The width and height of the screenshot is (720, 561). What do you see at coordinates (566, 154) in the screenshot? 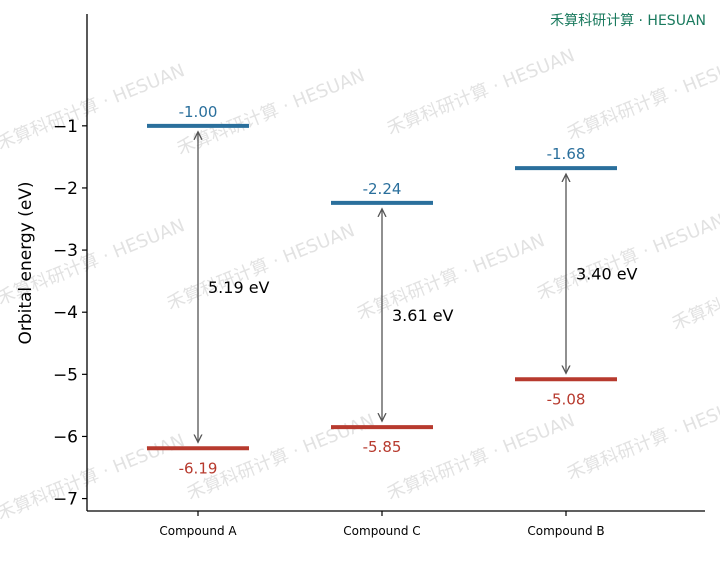
I see `lumo-value-label: -1.68` at bounding box center [566, 154].